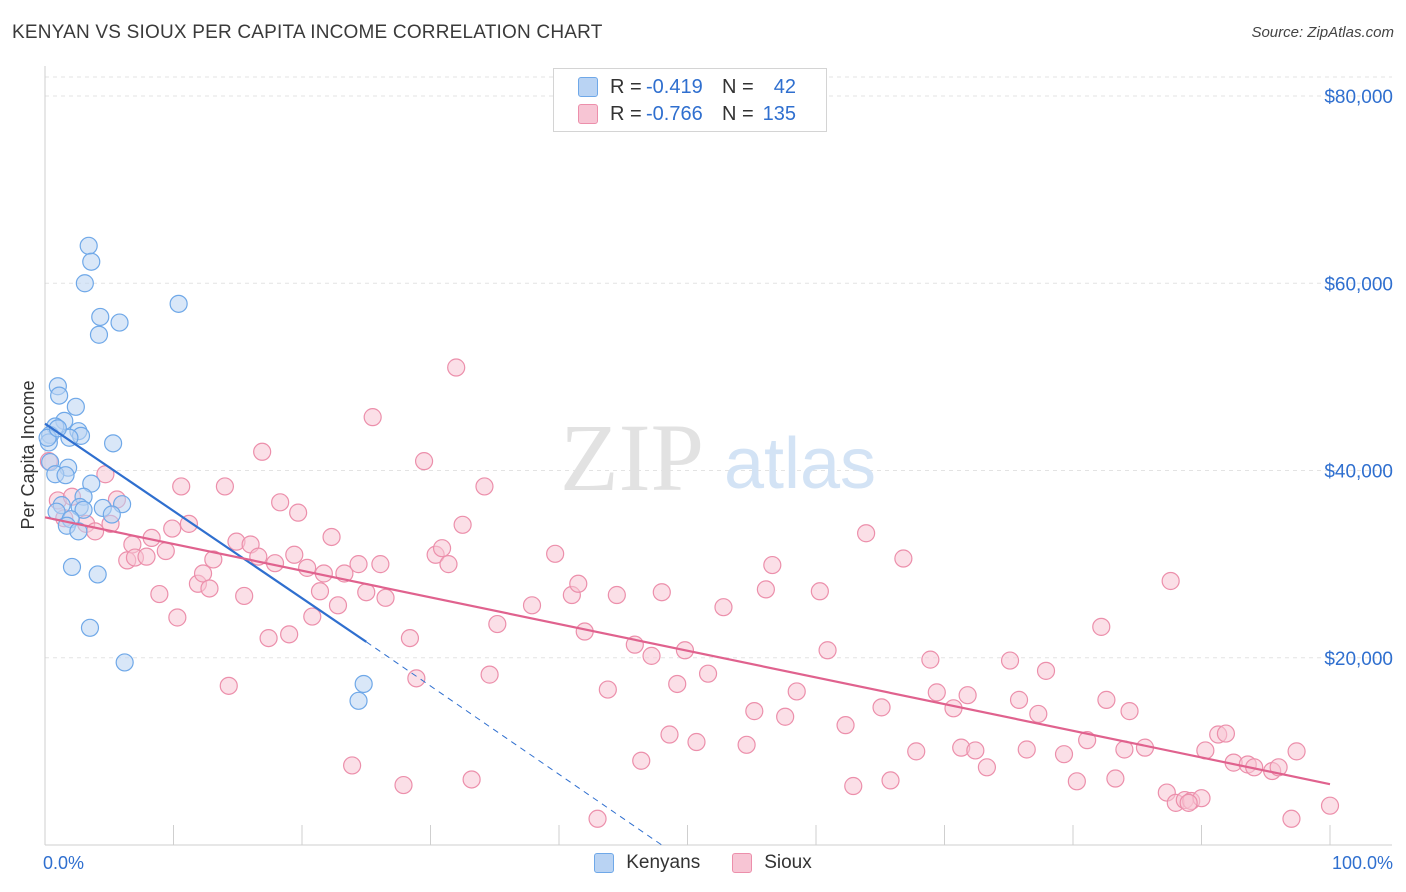 This screenshot has width=1406, height=892. Describe the element at coordinates (1322, 32) in the screenshot. I see `source-credit: Source: ZipAtlas.com` at that location.